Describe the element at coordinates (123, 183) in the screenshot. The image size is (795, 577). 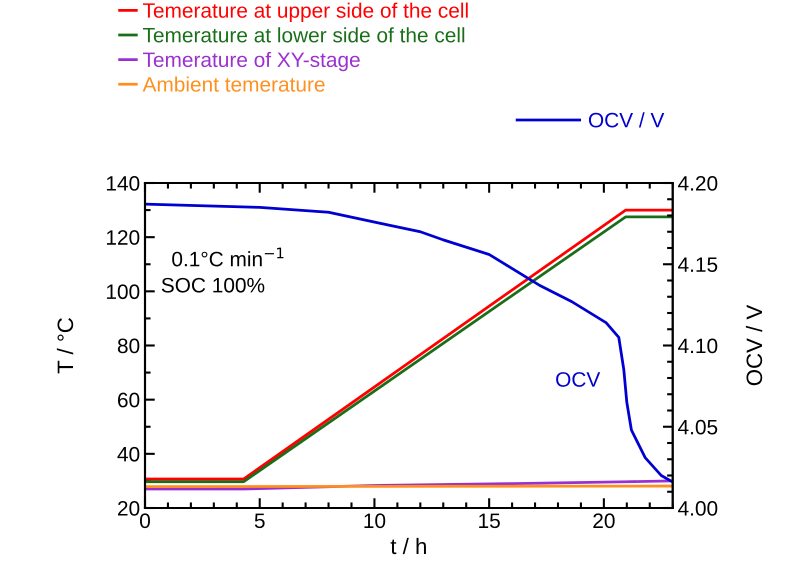
I see `y-tick-label: 140` at that location.